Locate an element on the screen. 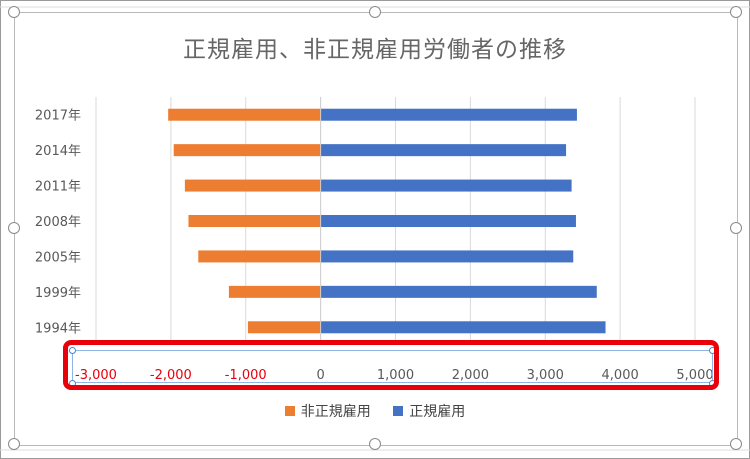 This screenshot has width=750, height=459. resize-handle-middle-left is located at coordinates (14, 228).